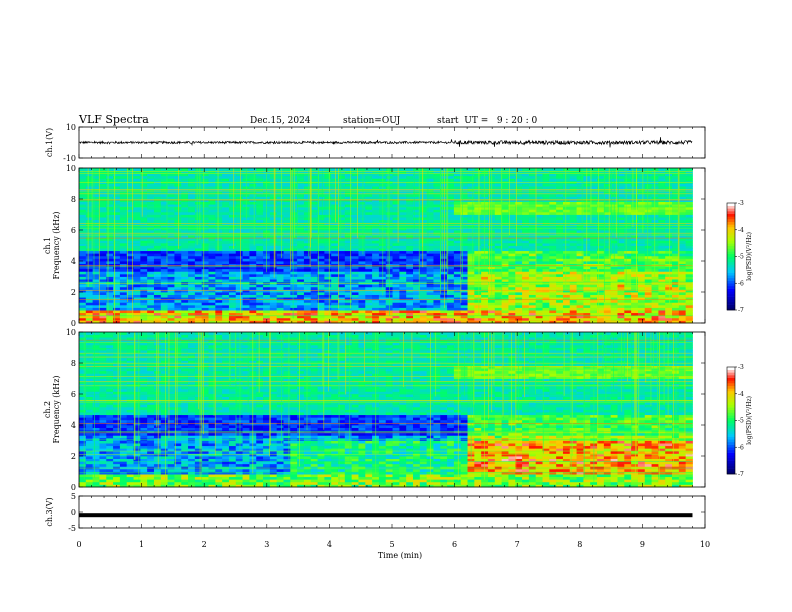 The height and width of the screenshot is (612, 792). What do you see at coordinates (52, 245) in the screenshot?
I see `y-axis-label: ch.1Frequency (kHz)` at bounding box center [52, 245].